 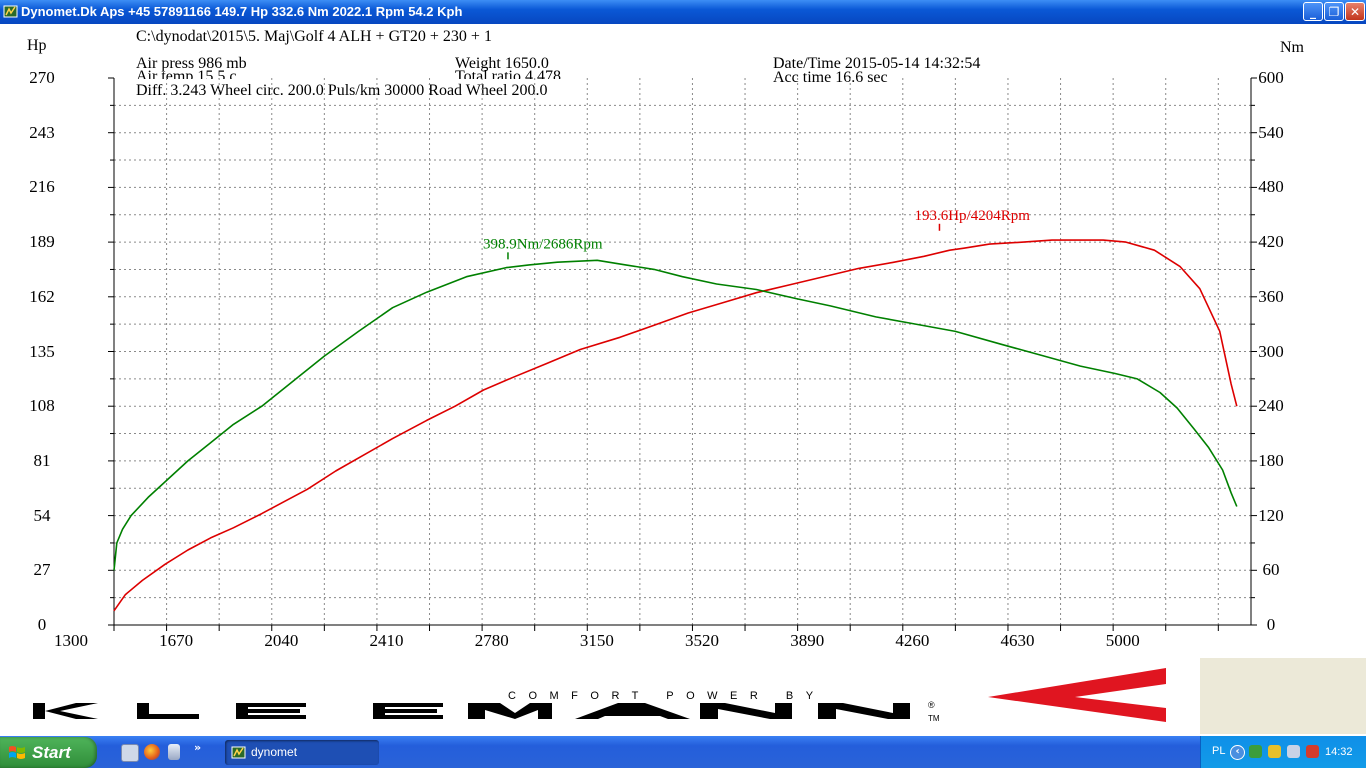 I want to click on dynomet-app-icon, so click(x=10, y=11).